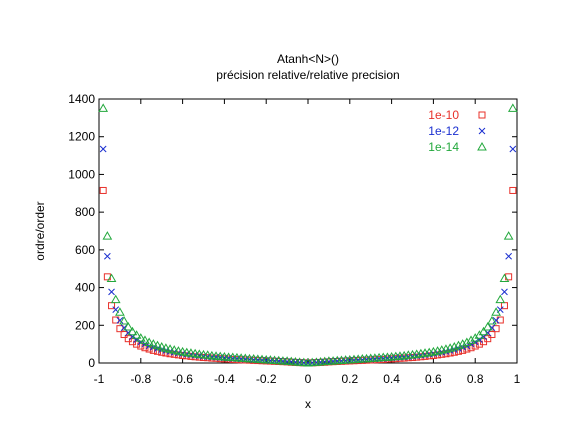  I want to click on legend-label: 1e-14, so click(443, 147).